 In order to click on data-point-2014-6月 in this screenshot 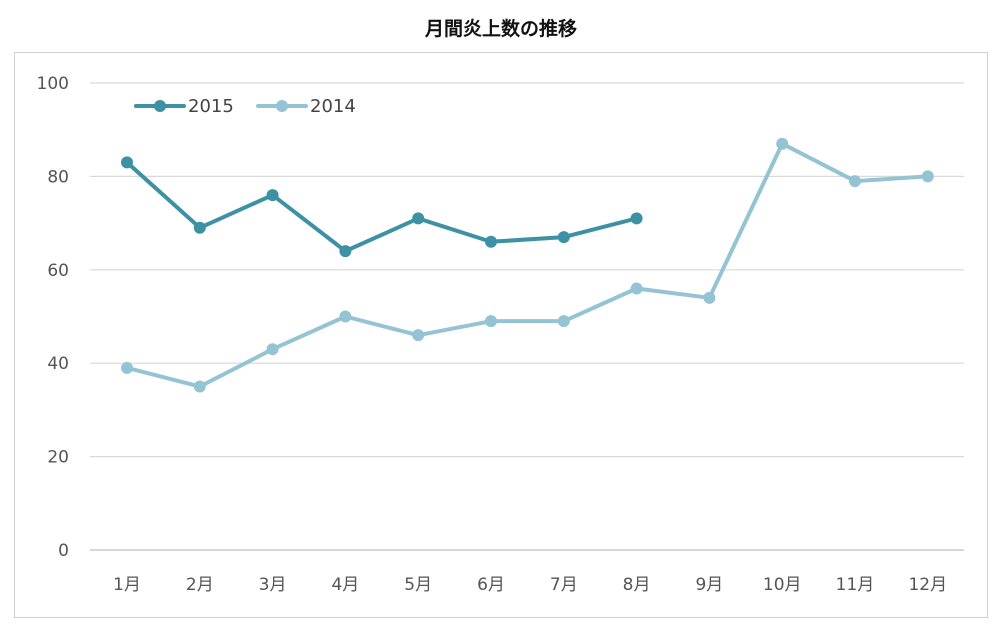, I will do `click(491, 321)`.